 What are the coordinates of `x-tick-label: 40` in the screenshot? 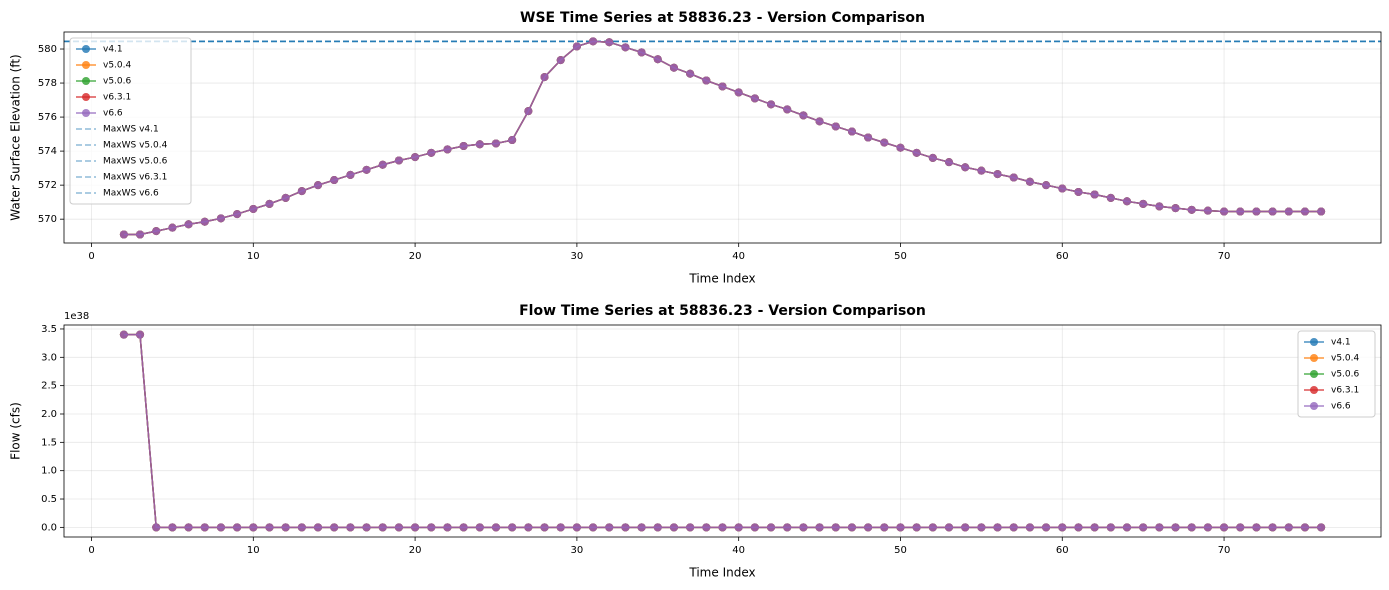 It's located at (738, 256).